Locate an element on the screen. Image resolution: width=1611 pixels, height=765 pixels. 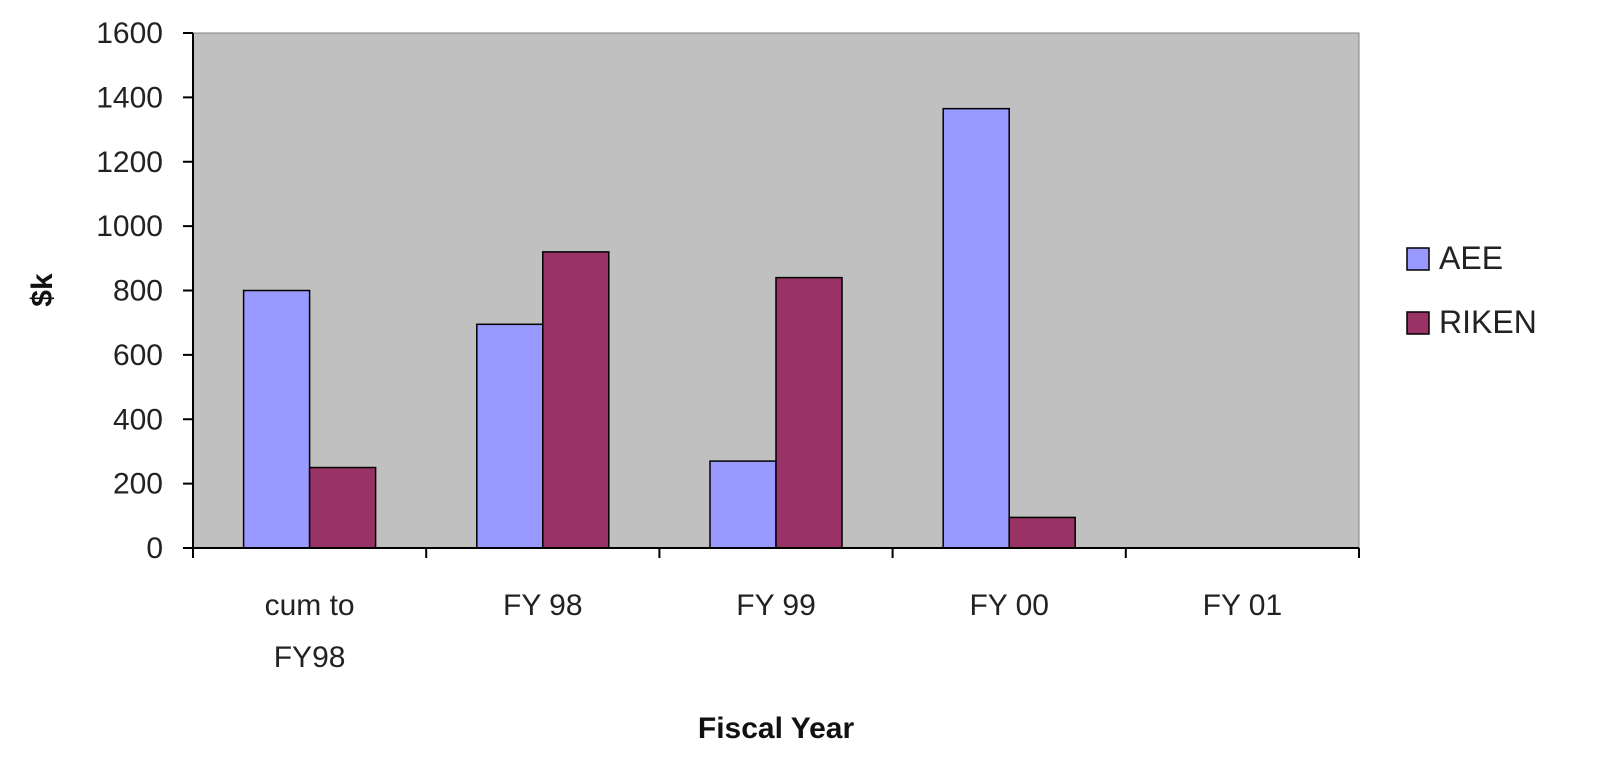
x-tick-label: FY 01 is located at coordinates (1243, 605).